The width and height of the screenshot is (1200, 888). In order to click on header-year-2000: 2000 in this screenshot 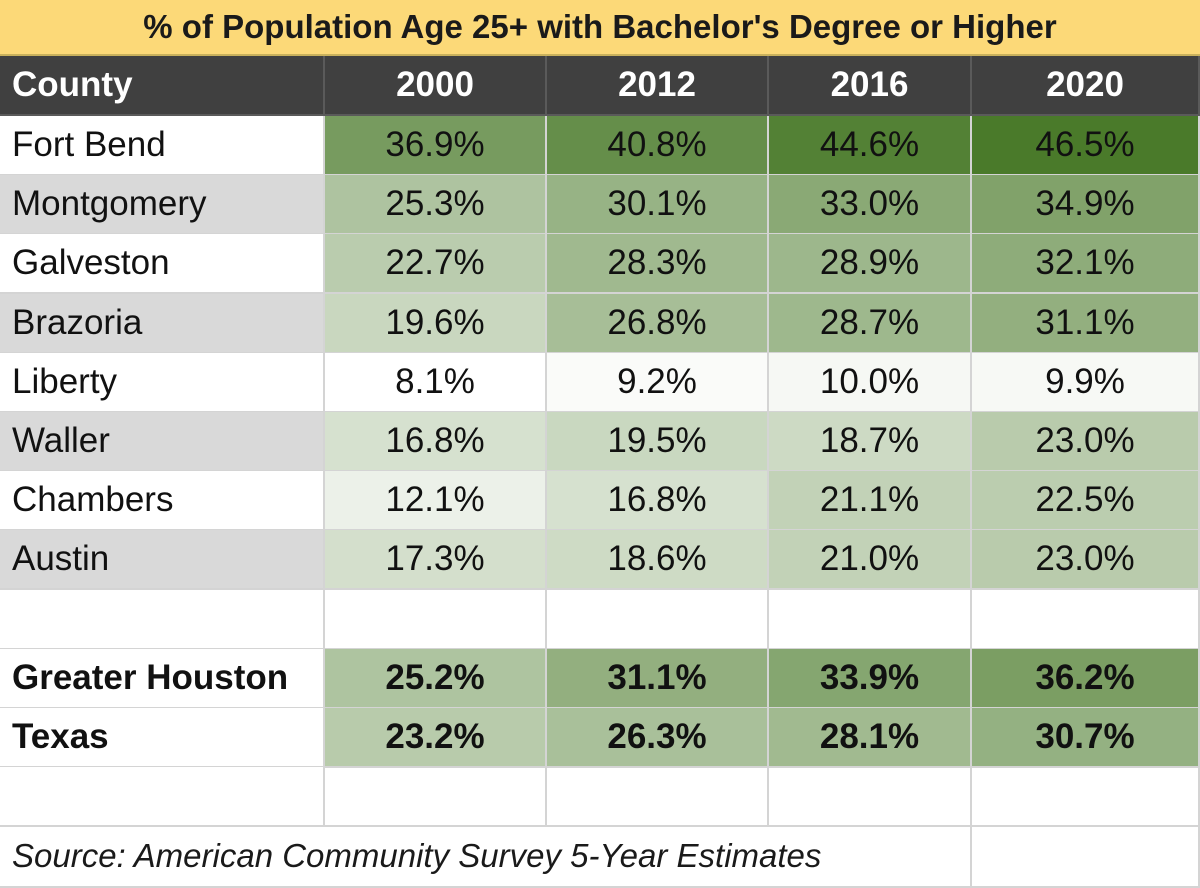, I will do `click(436, 86)`.